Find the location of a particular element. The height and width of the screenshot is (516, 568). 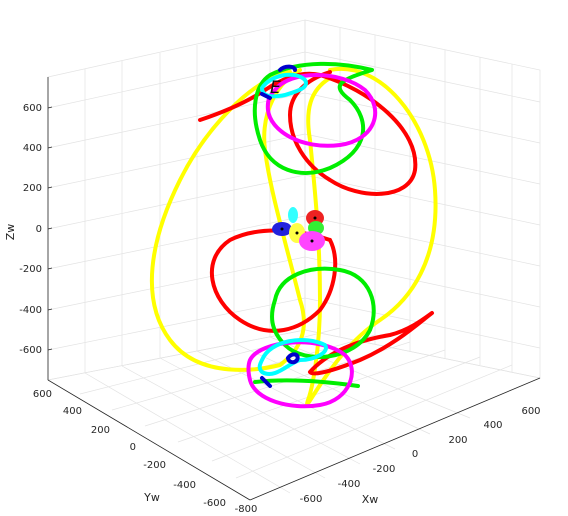

z-axis-label: Zw is located at coordinates (10, 232).